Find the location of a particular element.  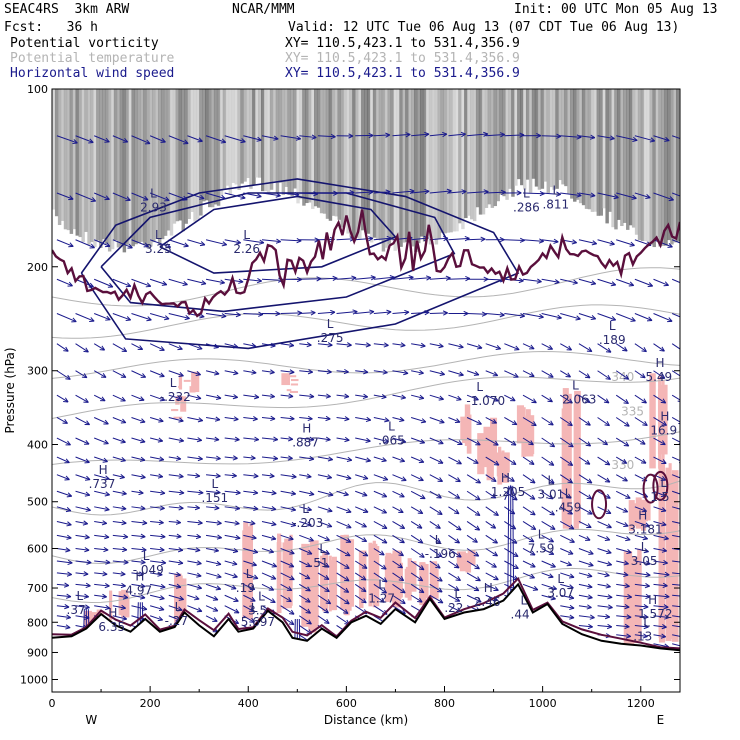

extremum-label: L.151 is located at coordinates (214, 491).